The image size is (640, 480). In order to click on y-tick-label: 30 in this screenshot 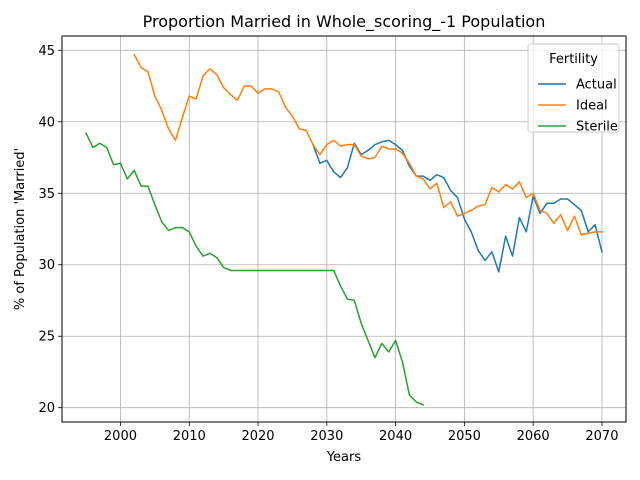, I will do `click(46, 265)`.